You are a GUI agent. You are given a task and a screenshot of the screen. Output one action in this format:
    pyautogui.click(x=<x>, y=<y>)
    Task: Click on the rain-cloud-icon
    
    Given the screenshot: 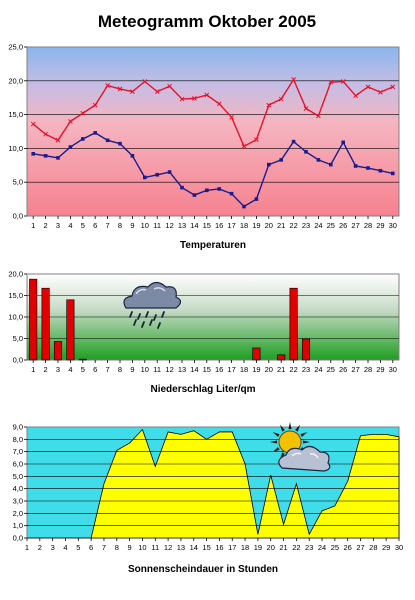 What is the action you would take?
    pyautogui.click(x=152, y=305)
    